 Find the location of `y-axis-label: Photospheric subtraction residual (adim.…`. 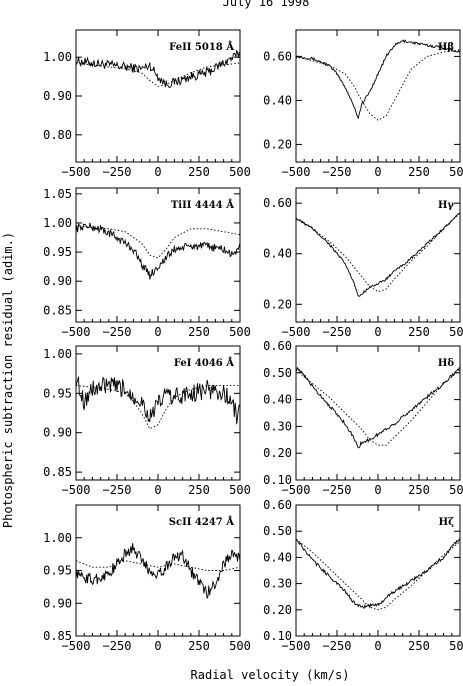

y-axis-label: Photospheric subtraction residual (adim.… is located at coordinates (8, 380).